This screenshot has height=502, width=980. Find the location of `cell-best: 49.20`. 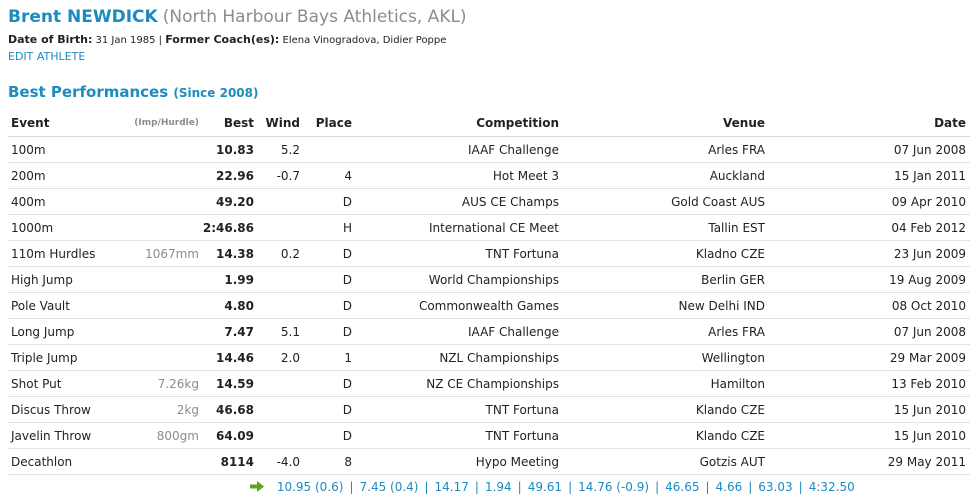

cell-best: 49.20 is located at coordinates (226, 201).